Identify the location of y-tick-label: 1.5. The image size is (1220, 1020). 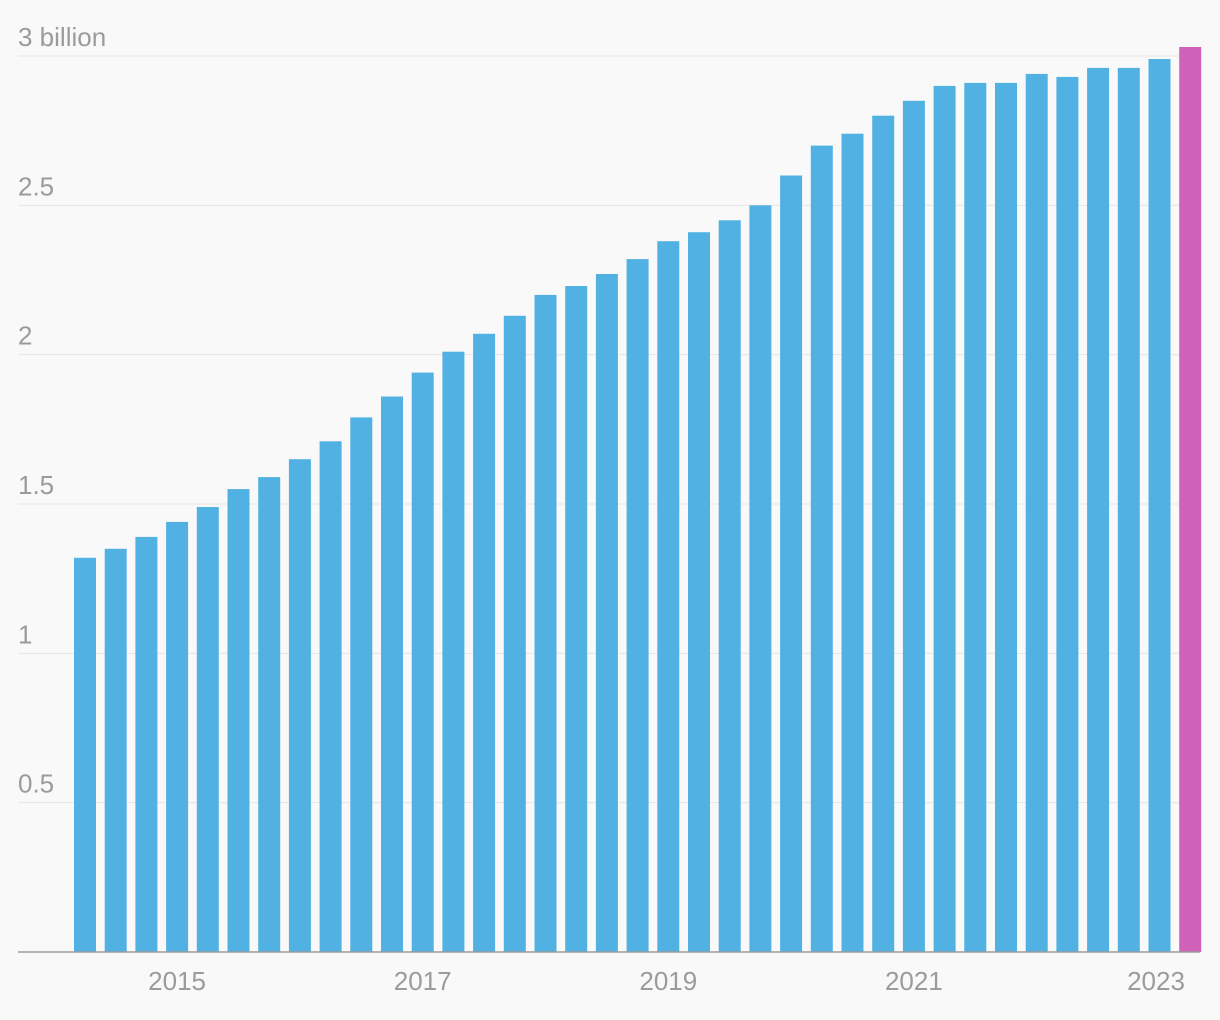
(36, 485).